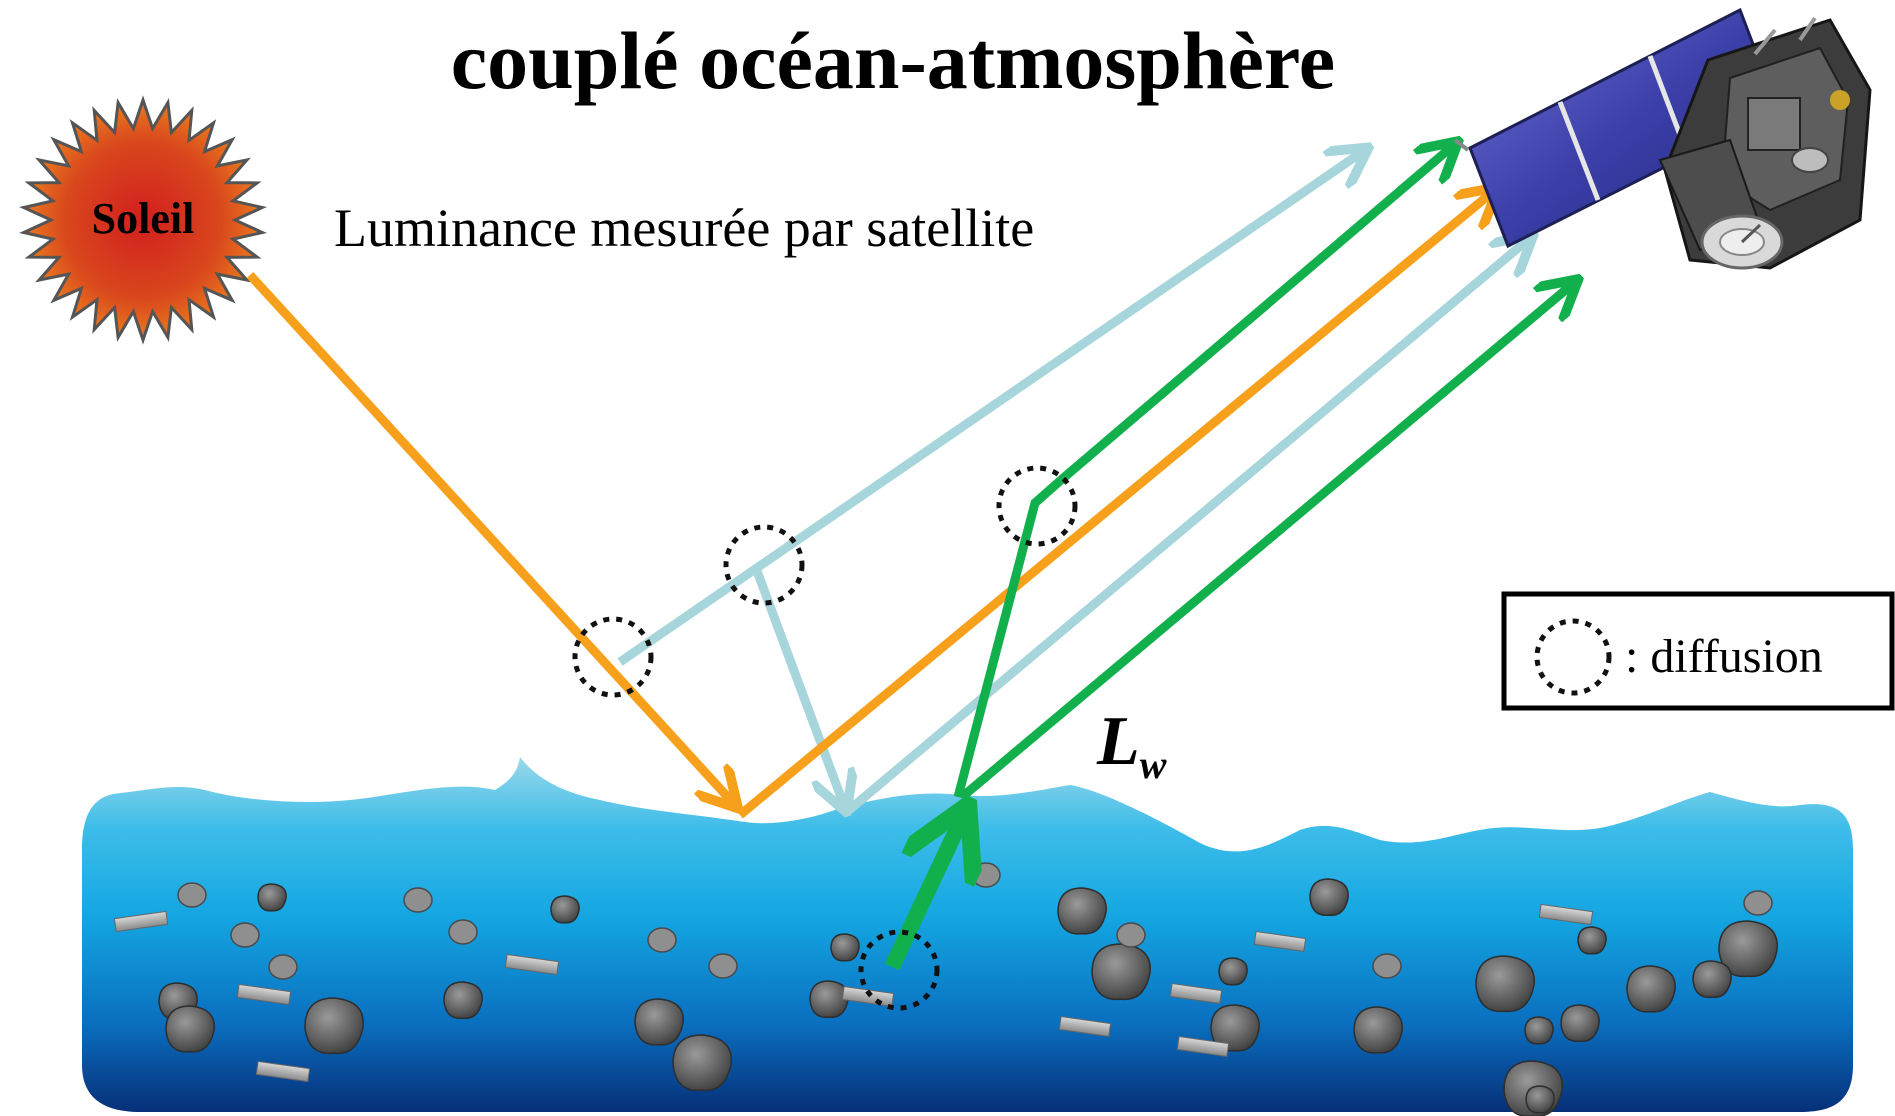  What do you see at coordinates (684, 228) in the screenshot?
I see `subtitle: Luminance mesurée par satellite` at bounding box center [684, 228].